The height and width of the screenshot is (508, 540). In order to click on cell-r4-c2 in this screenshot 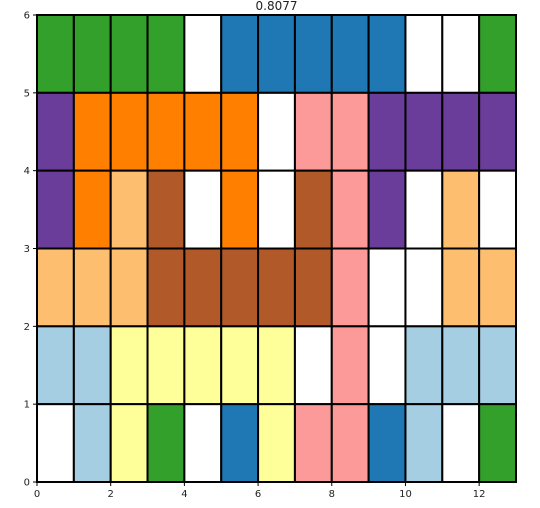, I will do `click(129, 131)`.